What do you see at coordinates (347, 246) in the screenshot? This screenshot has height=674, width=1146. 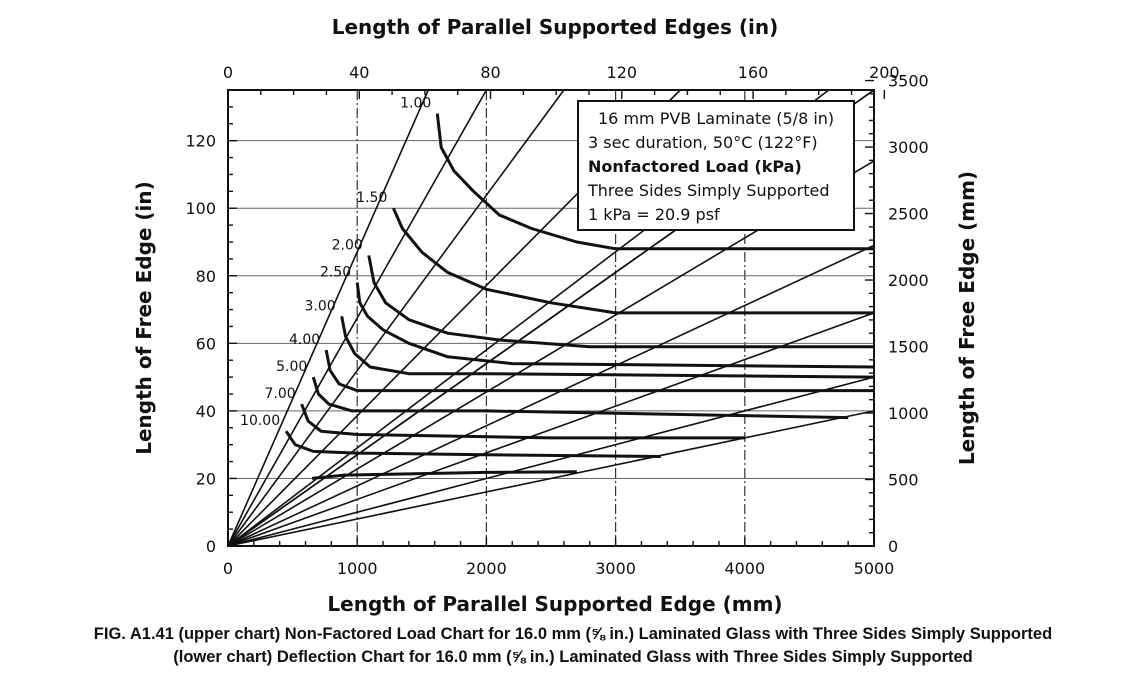 I see `curve-label-2.00: 2.00` at bounding box center [347, 246].